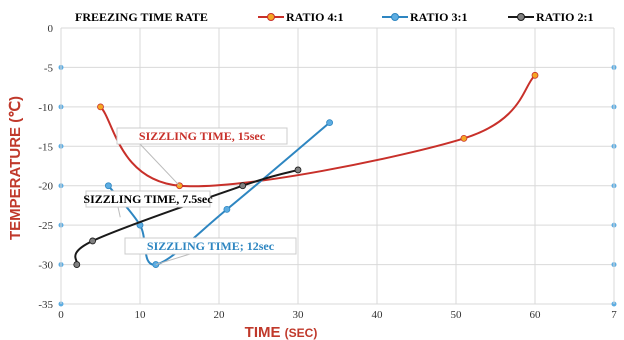 The height and width of the screenshot is (340, 624). Describe the element at coordinates (61, 315) in the screenshot. I see `x-tick-label: 0` at that location.